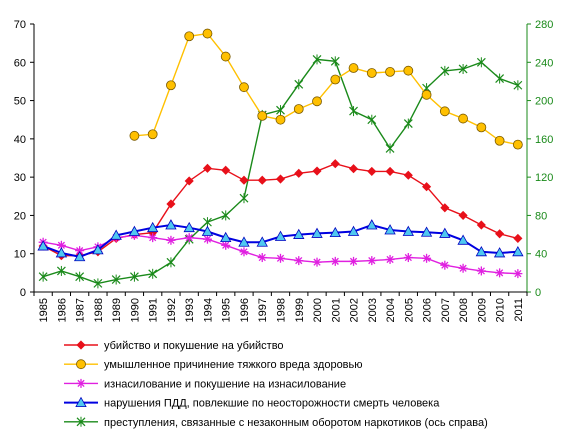 This screenshot has width=561, height=429. Describe the element at coordinates (519, 310) in the screenshot. I see `x-tick-label: 2011` at that location.